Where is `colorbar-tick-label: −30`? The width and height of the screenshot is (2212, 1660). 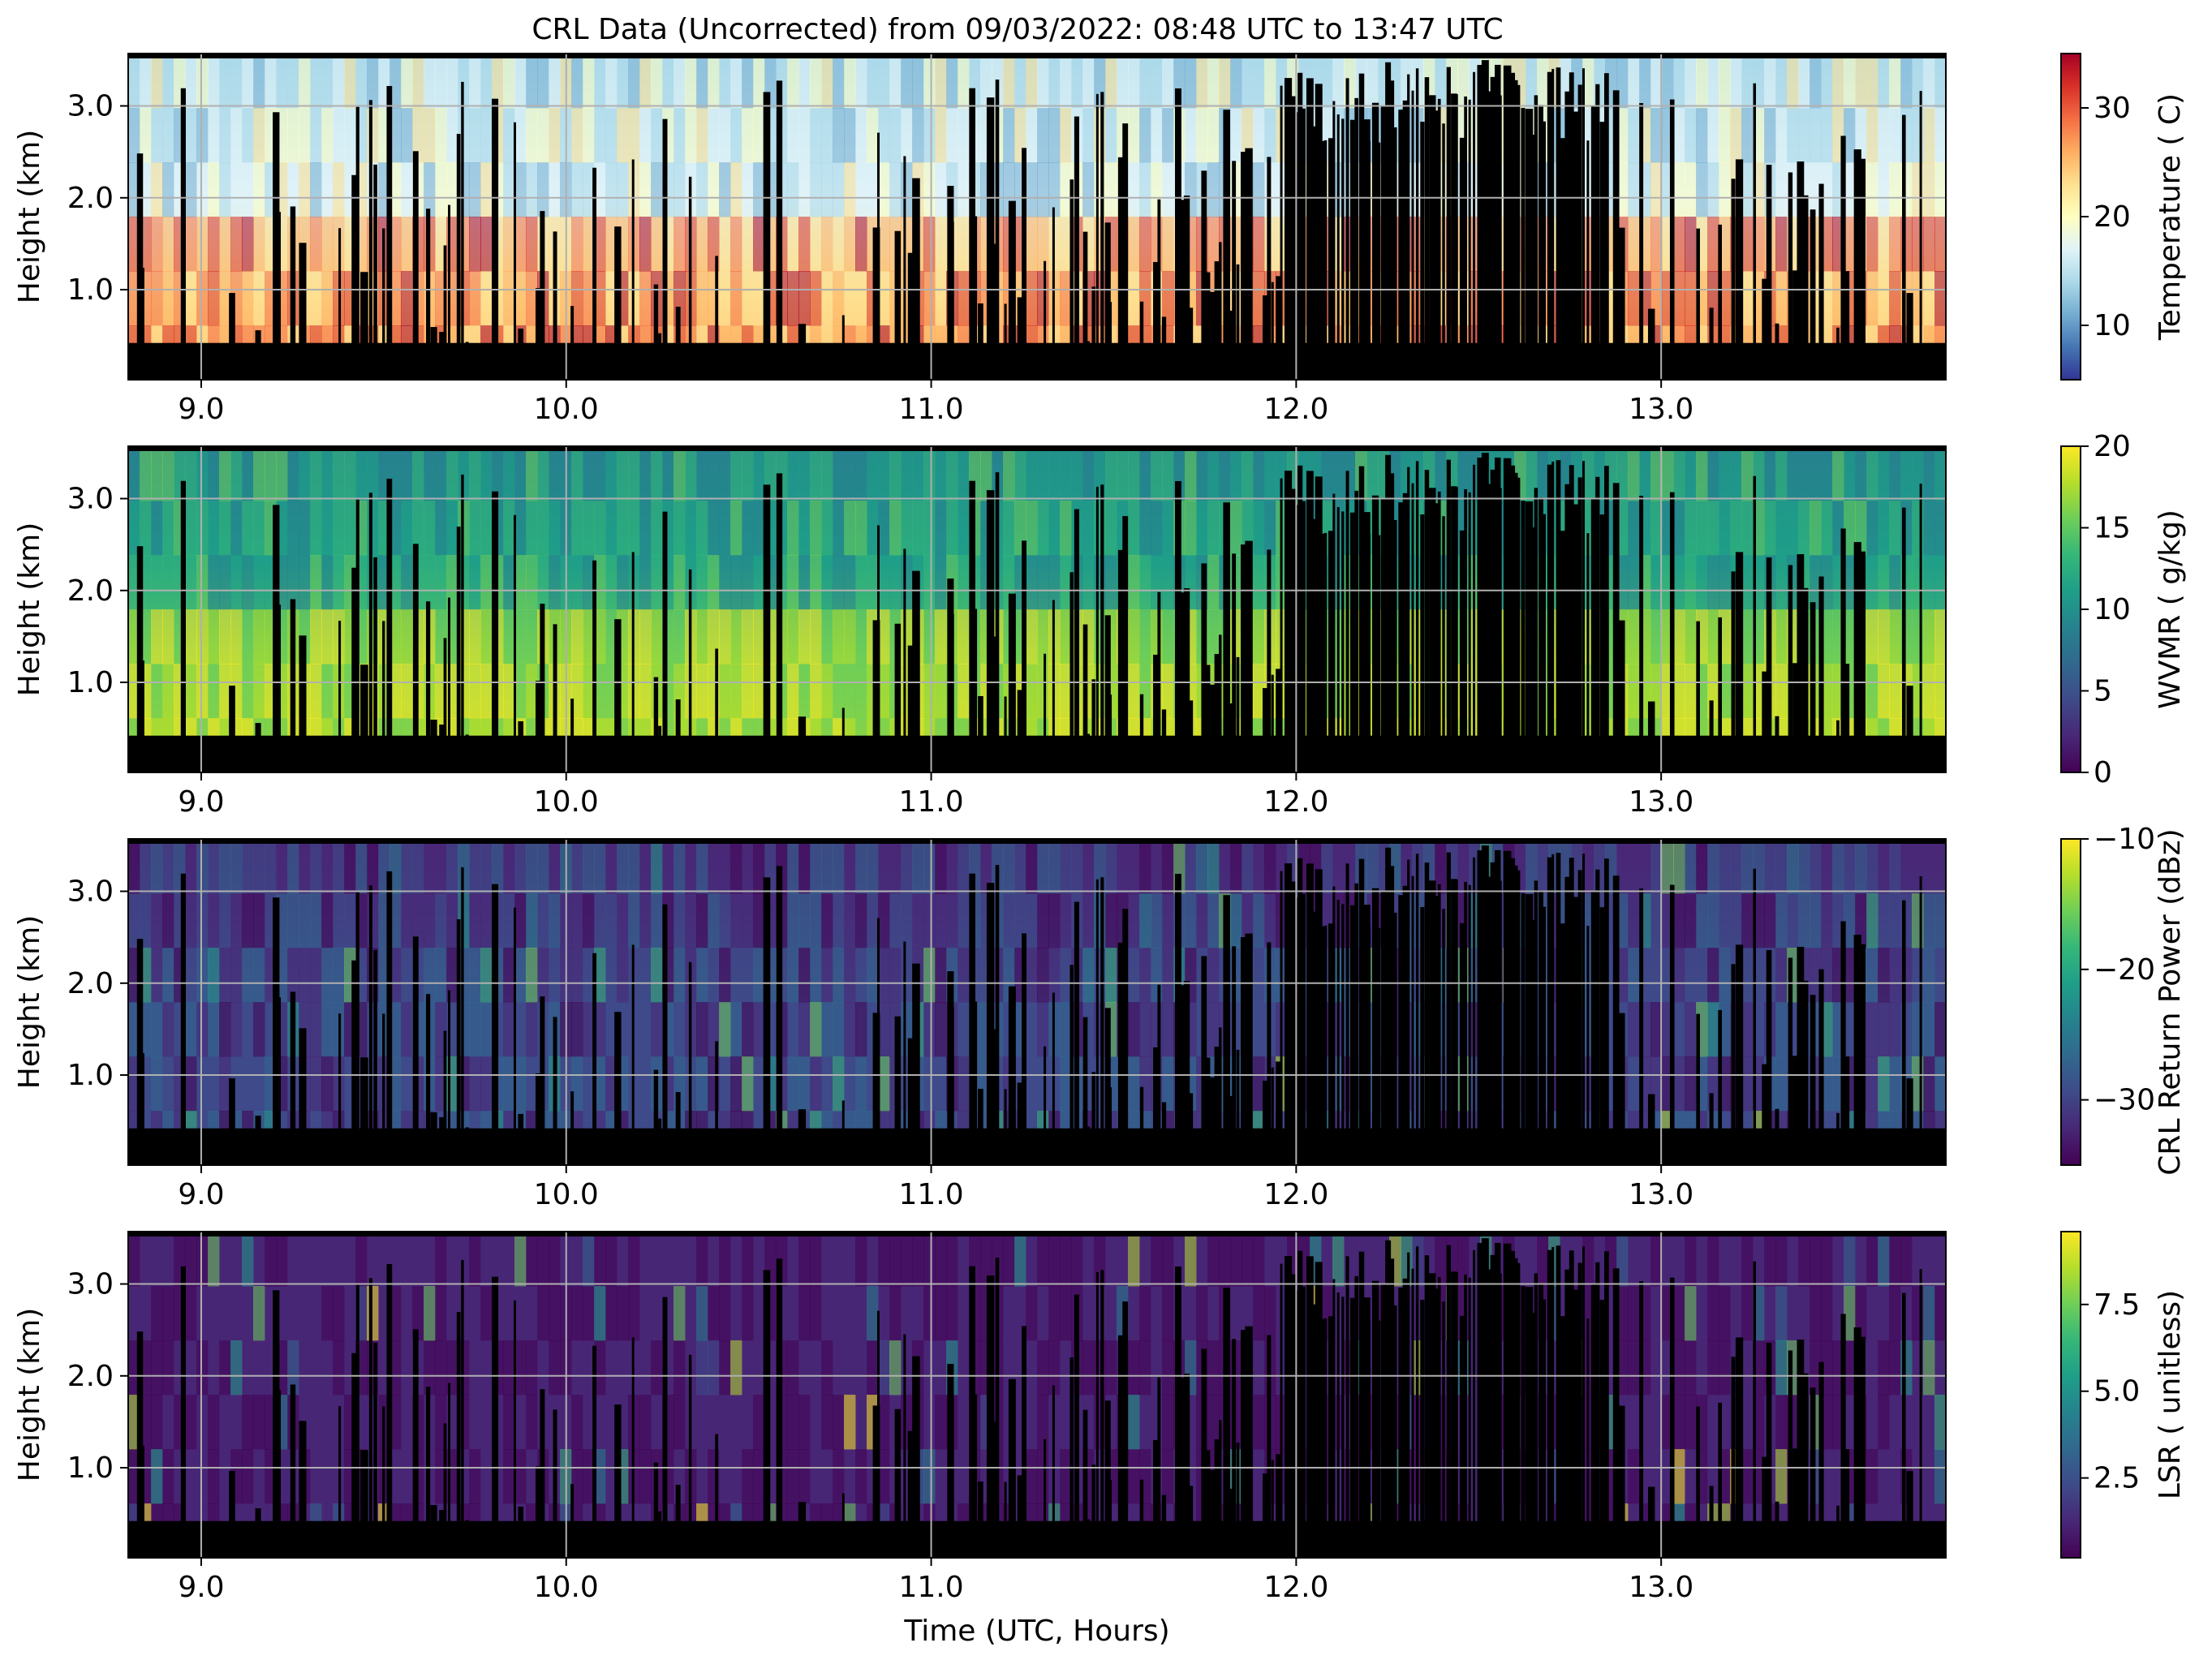
colorbar-tick-label: −30 is located at coordinates (2124, 1100).